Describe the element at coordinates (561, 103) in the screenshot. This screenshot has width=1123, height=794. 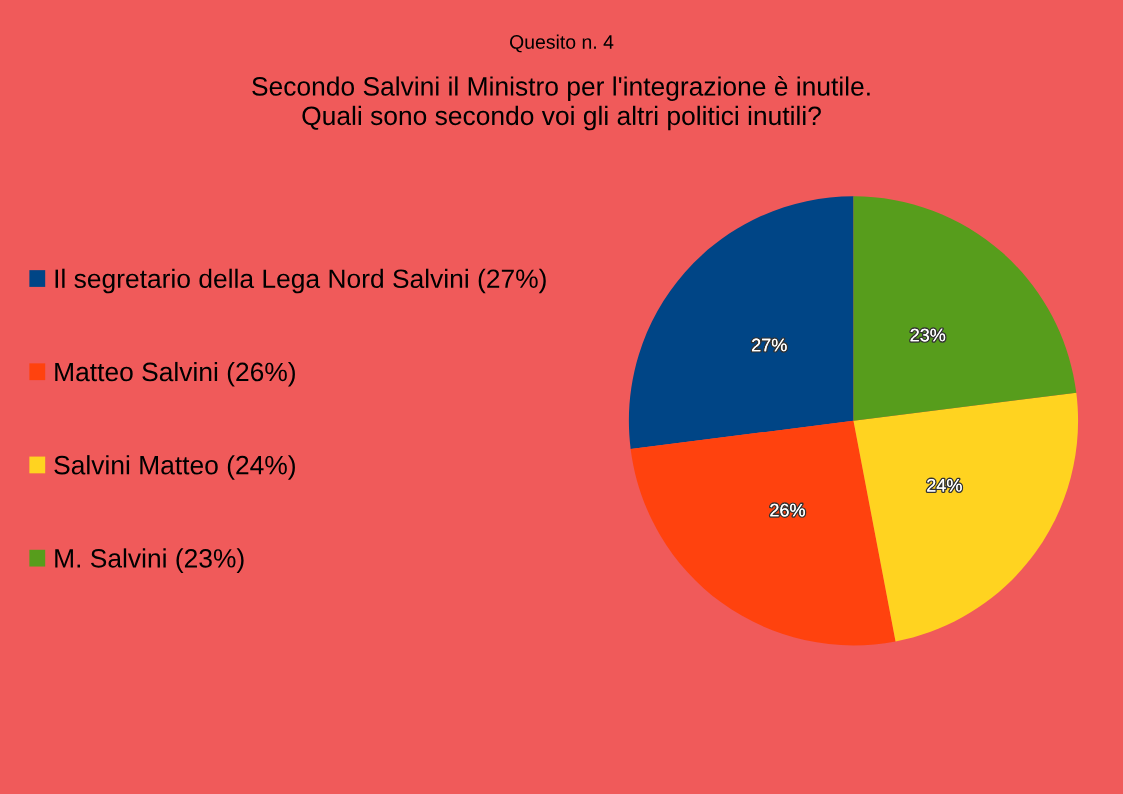
I see `chart-title: Secondo Salvini il Ministro per l'integrazione è inutile. Quali sono secondo voi gli altri politici inutili?` at that location.